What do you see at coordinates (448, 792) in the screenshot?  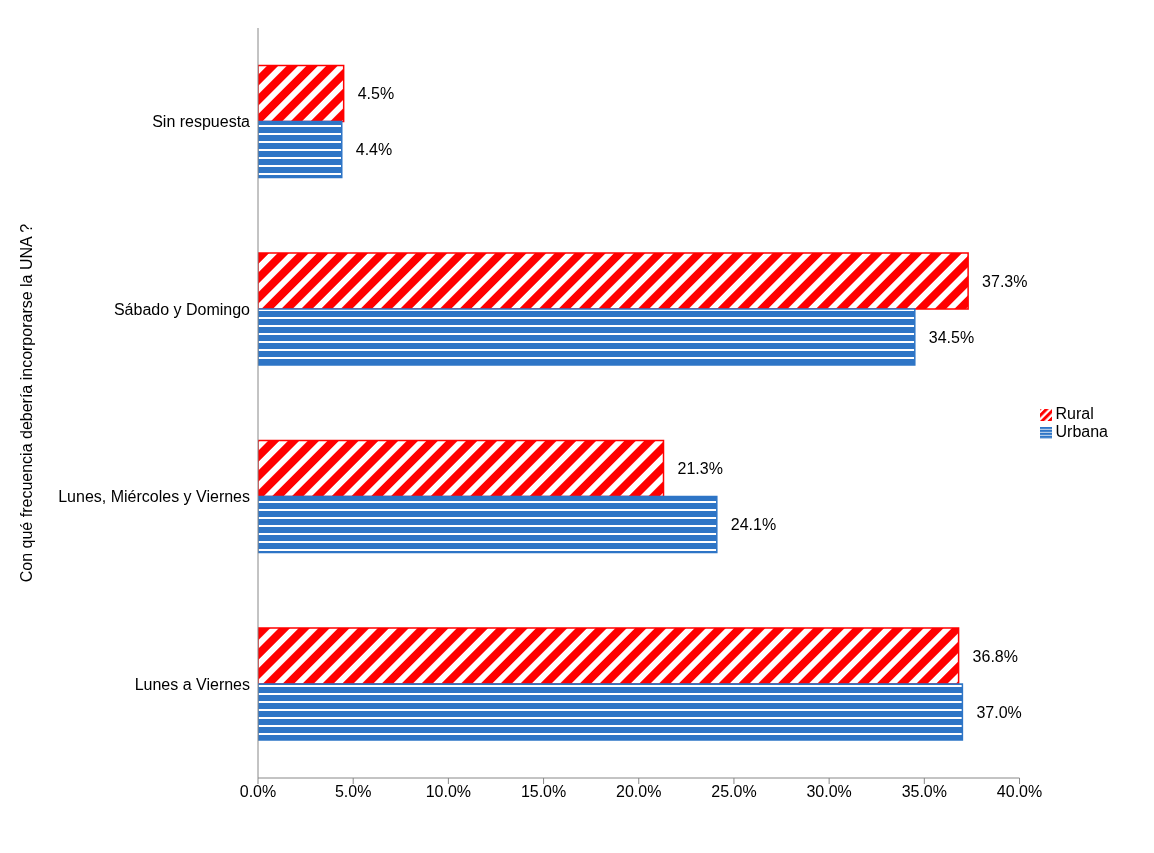 I see `x-tick-label: 10.0%` at bounding box center [448, 792].